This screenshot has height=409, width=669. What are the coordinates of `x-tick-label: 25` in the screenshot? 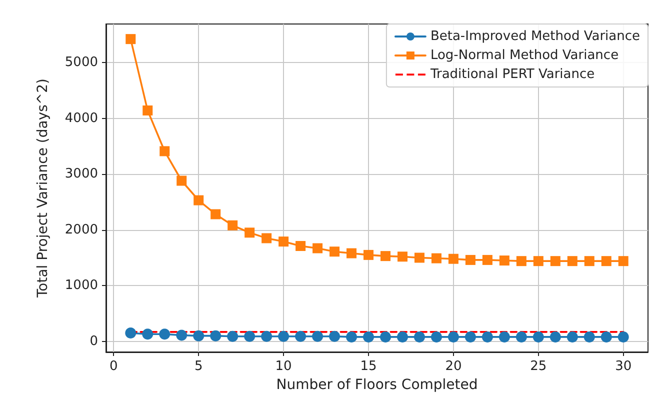 It's located at (538, 366).